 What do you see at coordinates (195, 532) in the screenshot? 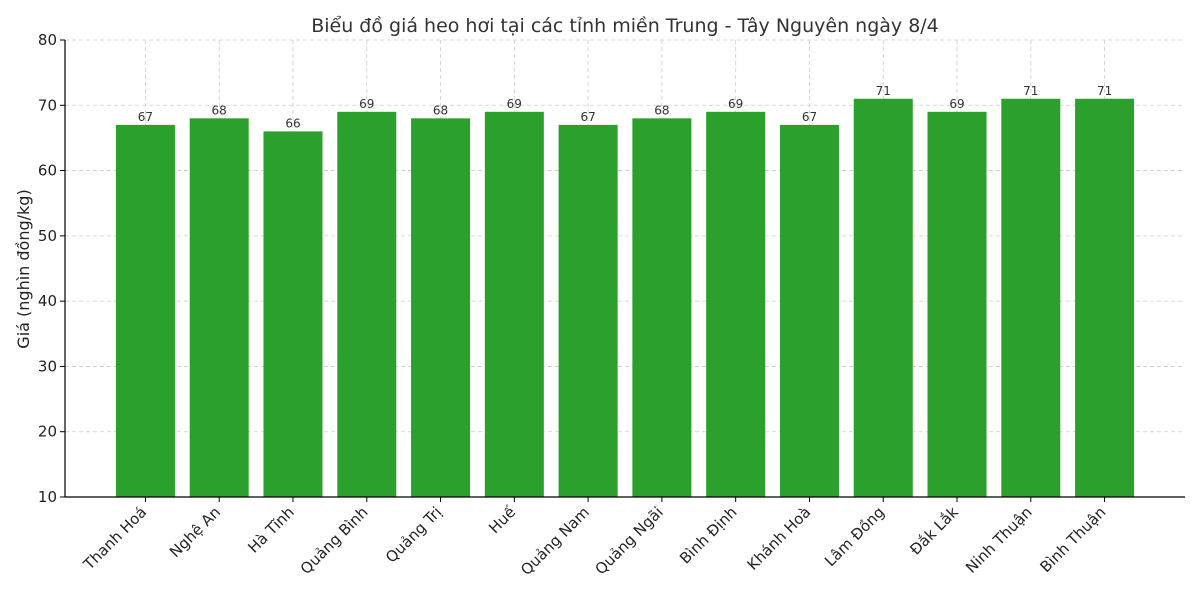
I see `x-tick-label: Nghệ An` at bounding box center [195, 532].